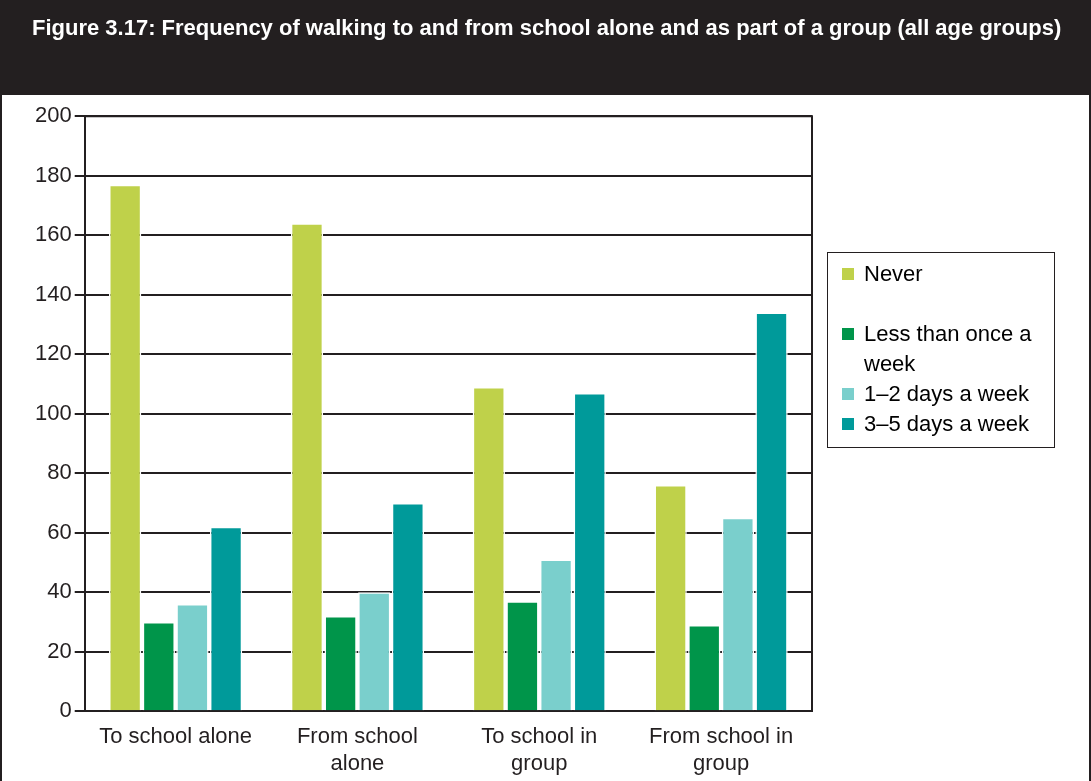 The height and width of the screenshot is (781, 1091). Describe the element at coordinates (539, 749) in the screenshot. I see `x-tick-label: To school in group` at that location.